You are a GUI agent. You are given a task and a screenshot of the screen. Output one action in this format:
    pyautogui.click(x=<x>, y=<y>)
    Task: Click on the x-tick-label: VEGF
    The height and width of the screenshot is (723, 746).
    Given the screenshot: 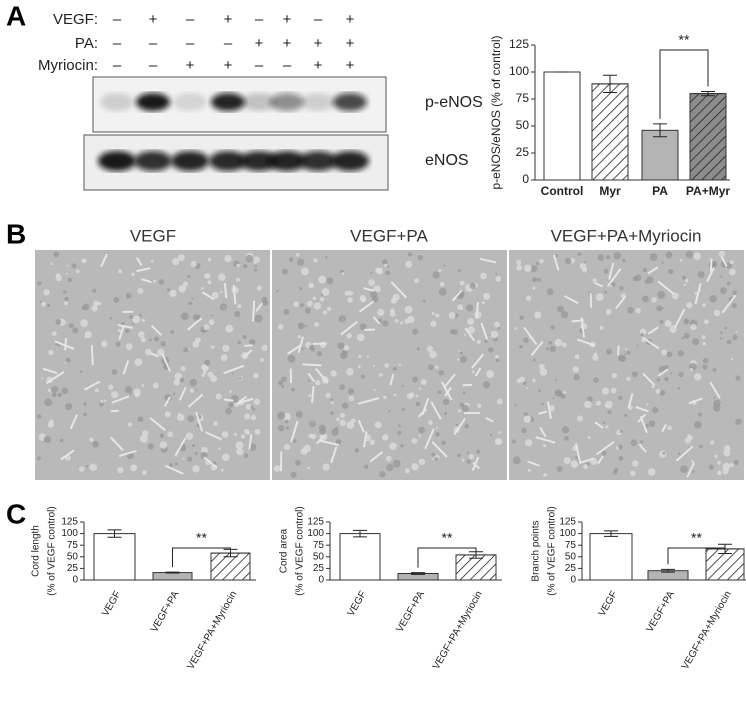 What is the action you would take?
    pyautogui.click(x=357, y=603)
    